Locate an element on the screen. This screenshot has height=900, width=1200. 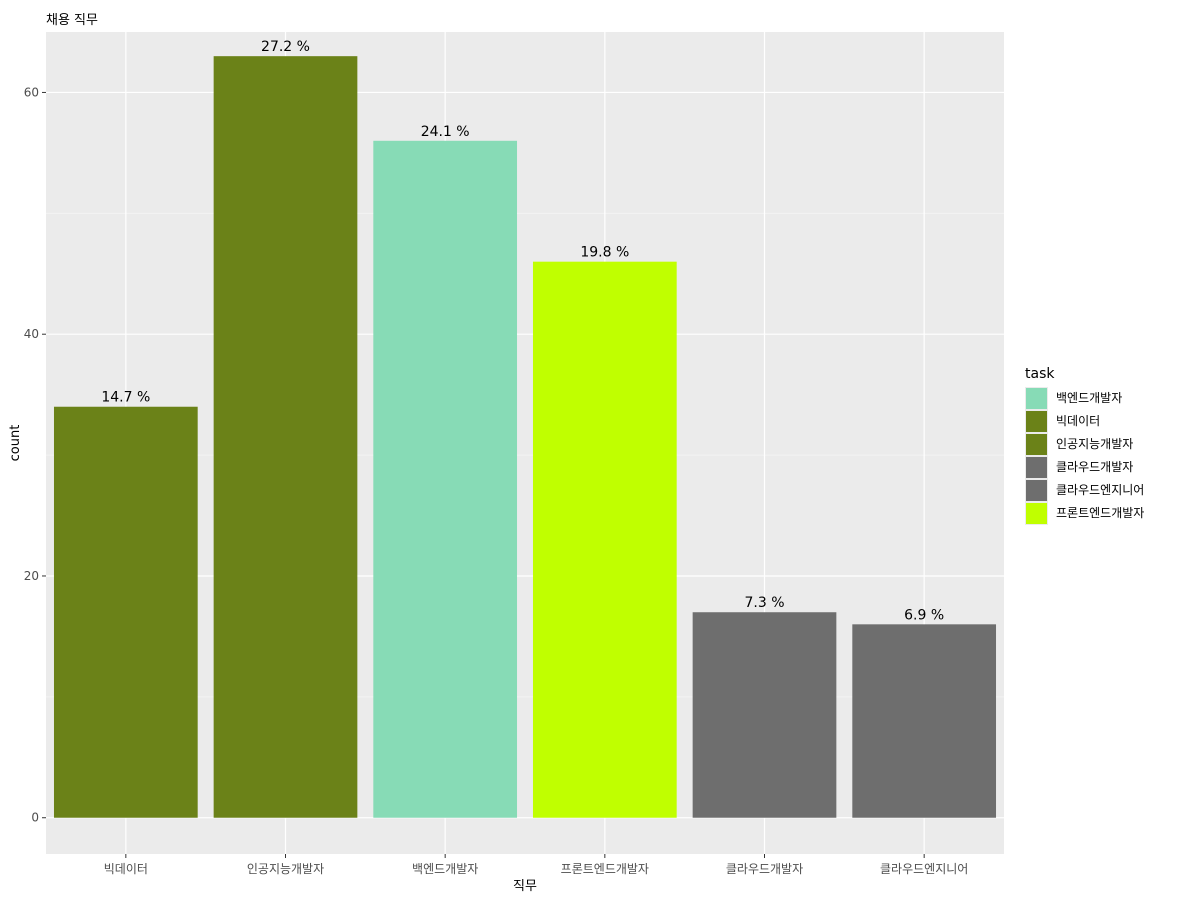
x-tick-label: 빅데이터 is located at coordinates (126, 869).